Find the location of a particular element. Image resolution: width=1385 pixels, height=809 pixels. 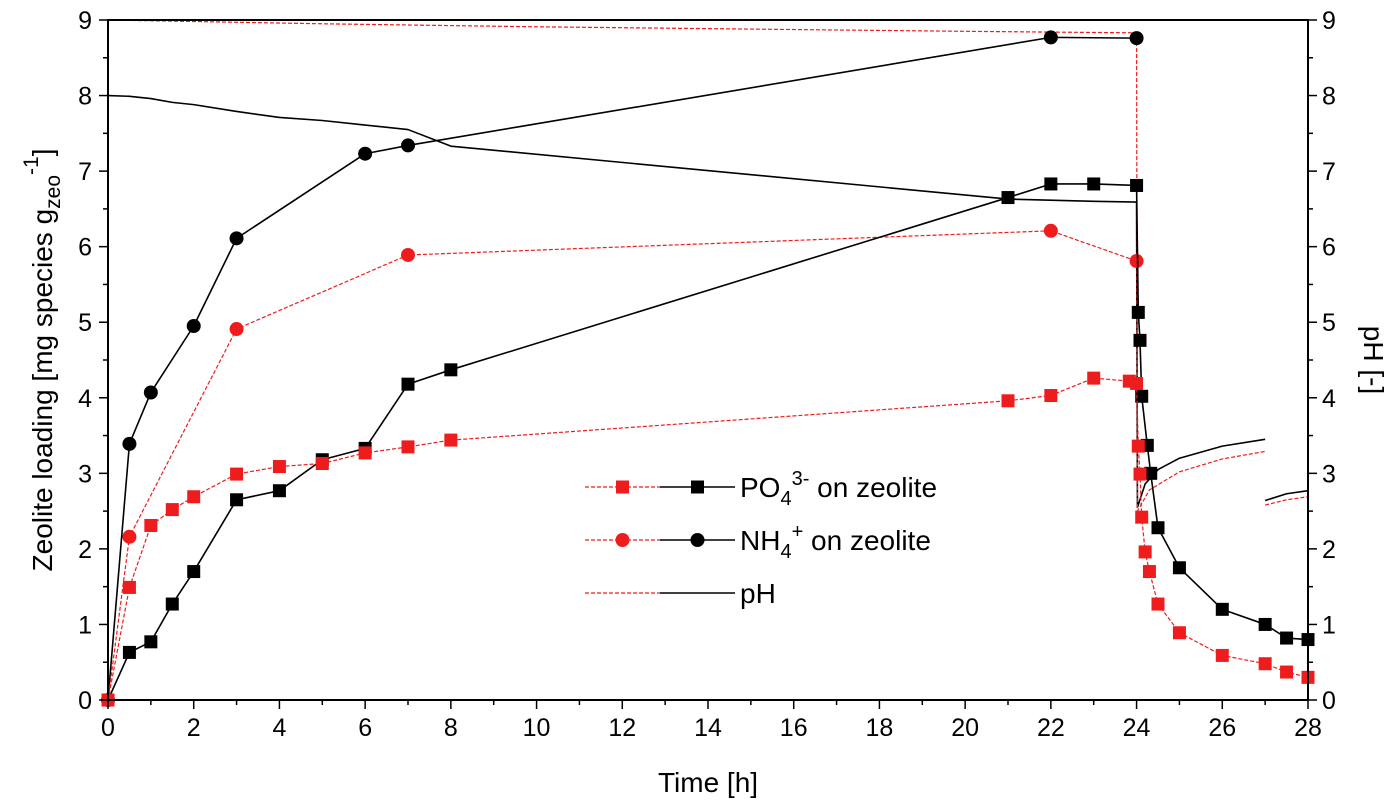

y-tick-label: 5 is located at coordinates (85, 323).